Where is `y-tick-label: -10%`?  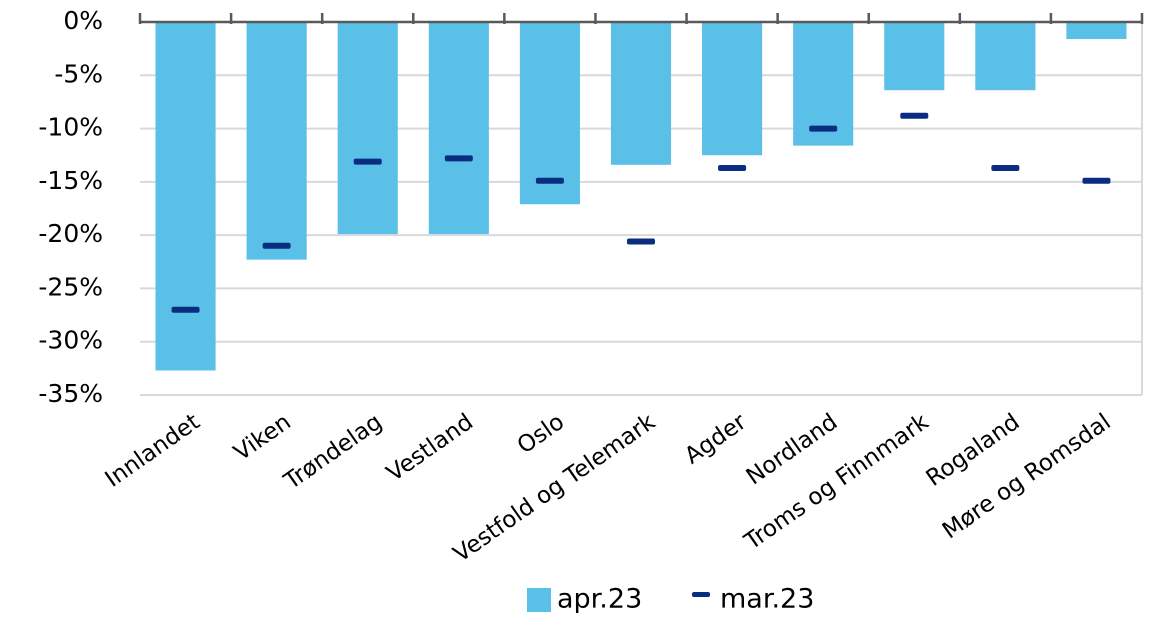
y-tick-label: -10% is located at coordinates (70, 127).